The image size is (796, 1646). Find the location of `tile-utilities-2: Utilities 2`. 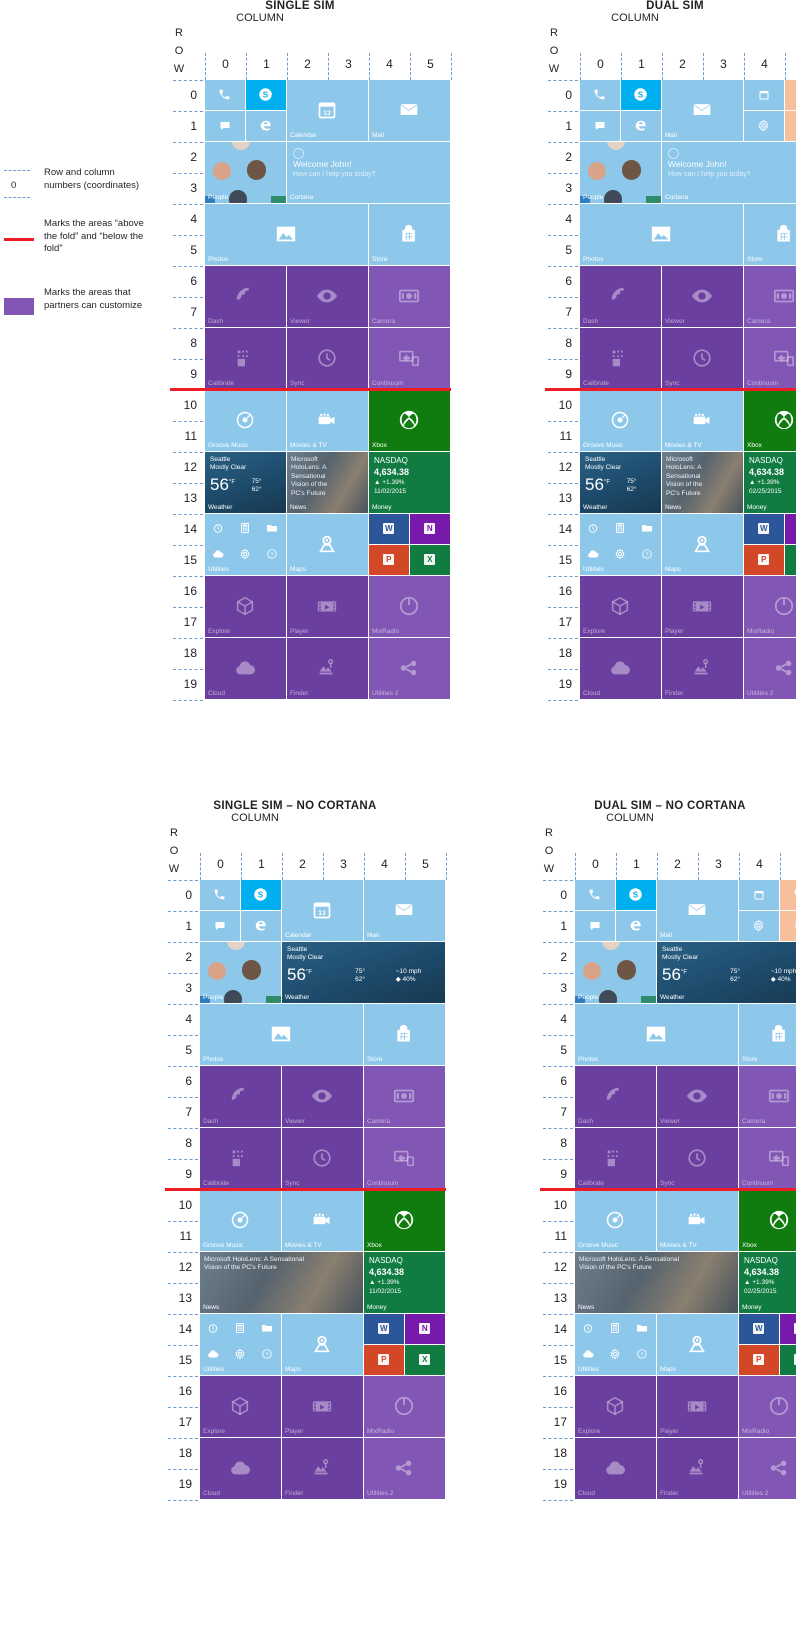

tile-utilities-2: Utilities 2 is located at coordinates (767, 1468).